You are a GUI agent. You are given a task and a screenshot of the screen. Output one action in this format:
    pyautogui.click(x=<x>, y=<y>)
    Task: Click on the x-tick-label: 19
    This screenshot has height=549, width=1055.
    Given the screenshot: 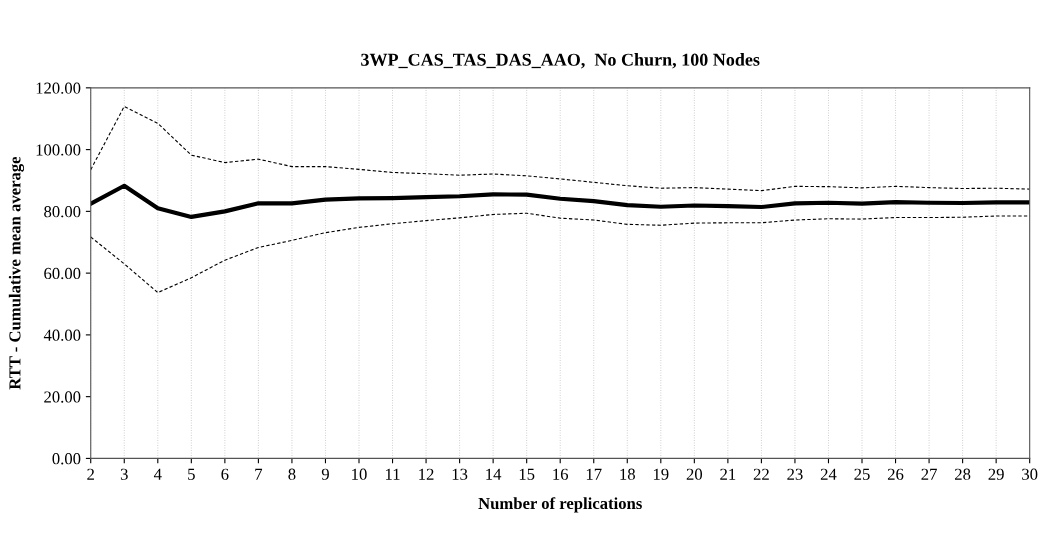 What is the action you would take?
    pyautogui.click(x=661, y=474)
    